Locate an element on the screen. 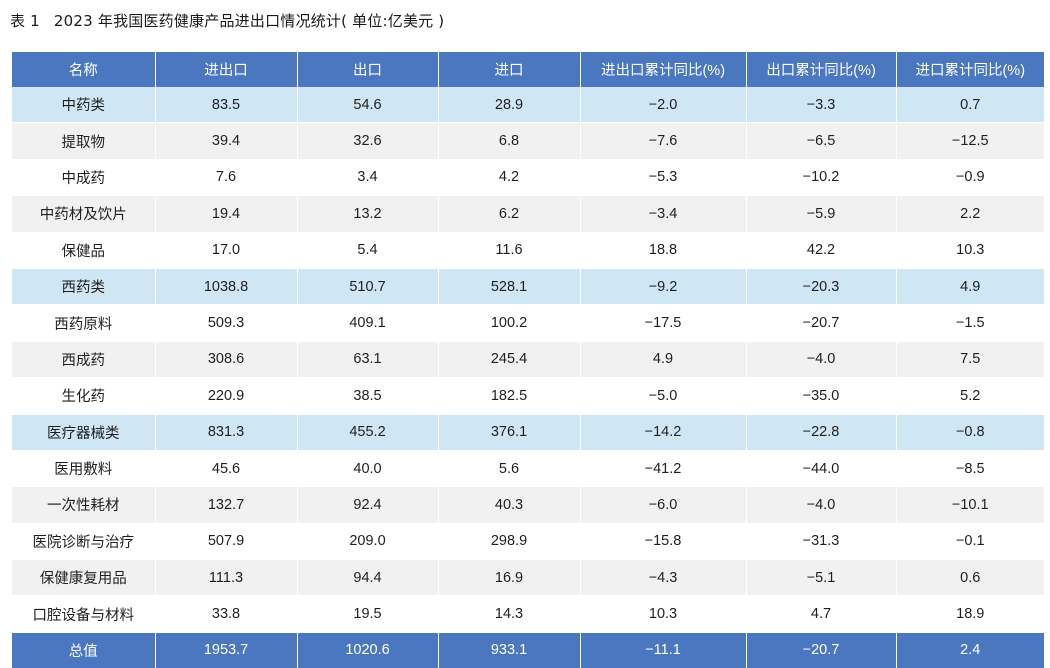  table-cell: 2.2 is located at coordinates (970, 214).